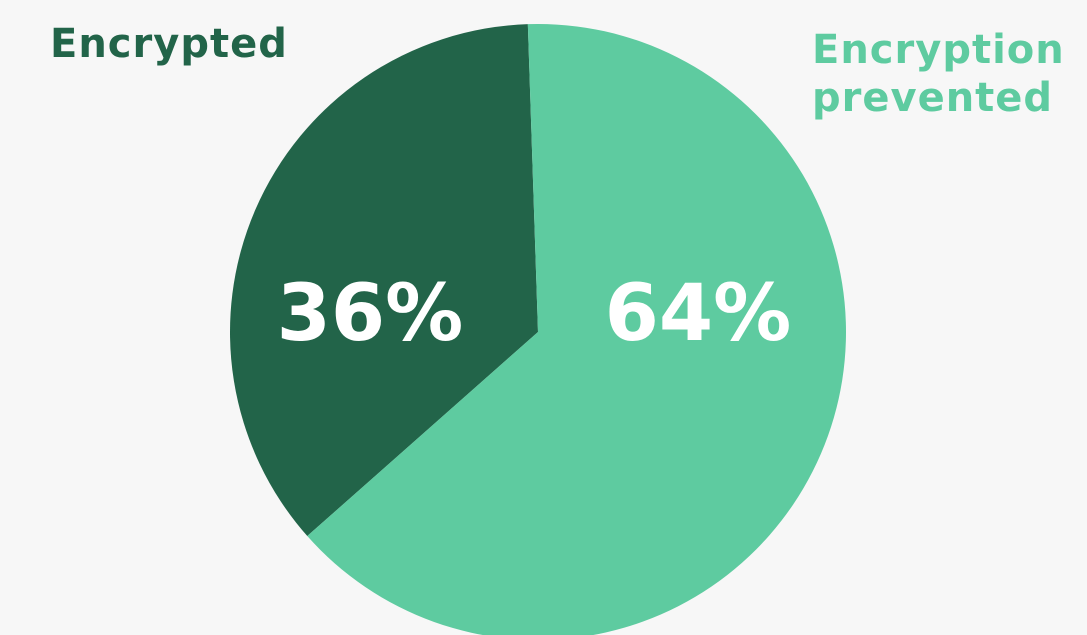  What do you see at coordinates (698, 314) in the screenshot?
I see `slice-value-label-encryption-prevented: 64%` at bounding box center [698, 314].